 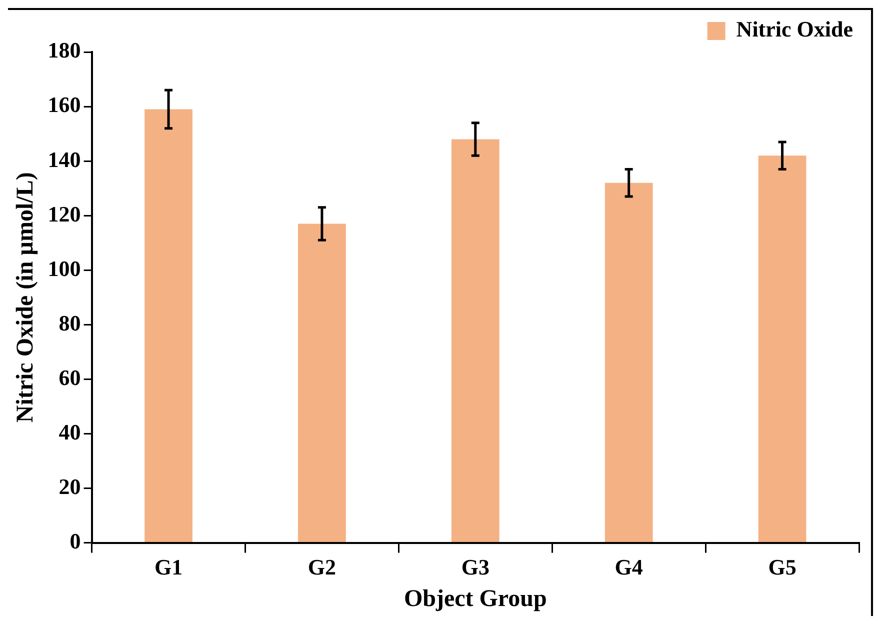 What do you see at coordinates (25, 297) in the screenshot?
I see `y-axis-title: Nitric Oxide (in µmol/L)` at bounding box center [25, 297].